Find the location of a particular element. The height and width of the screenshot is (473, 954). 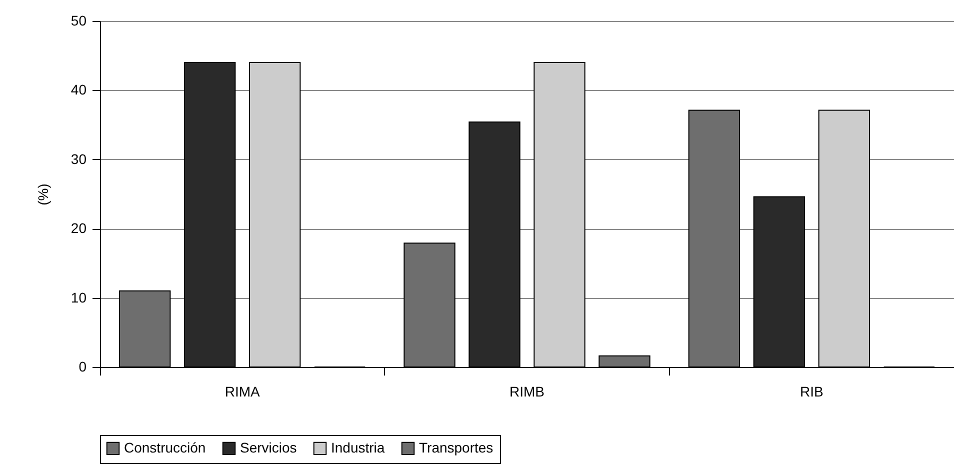

y-axis-title: (%) is located at coordinates (42, 195).